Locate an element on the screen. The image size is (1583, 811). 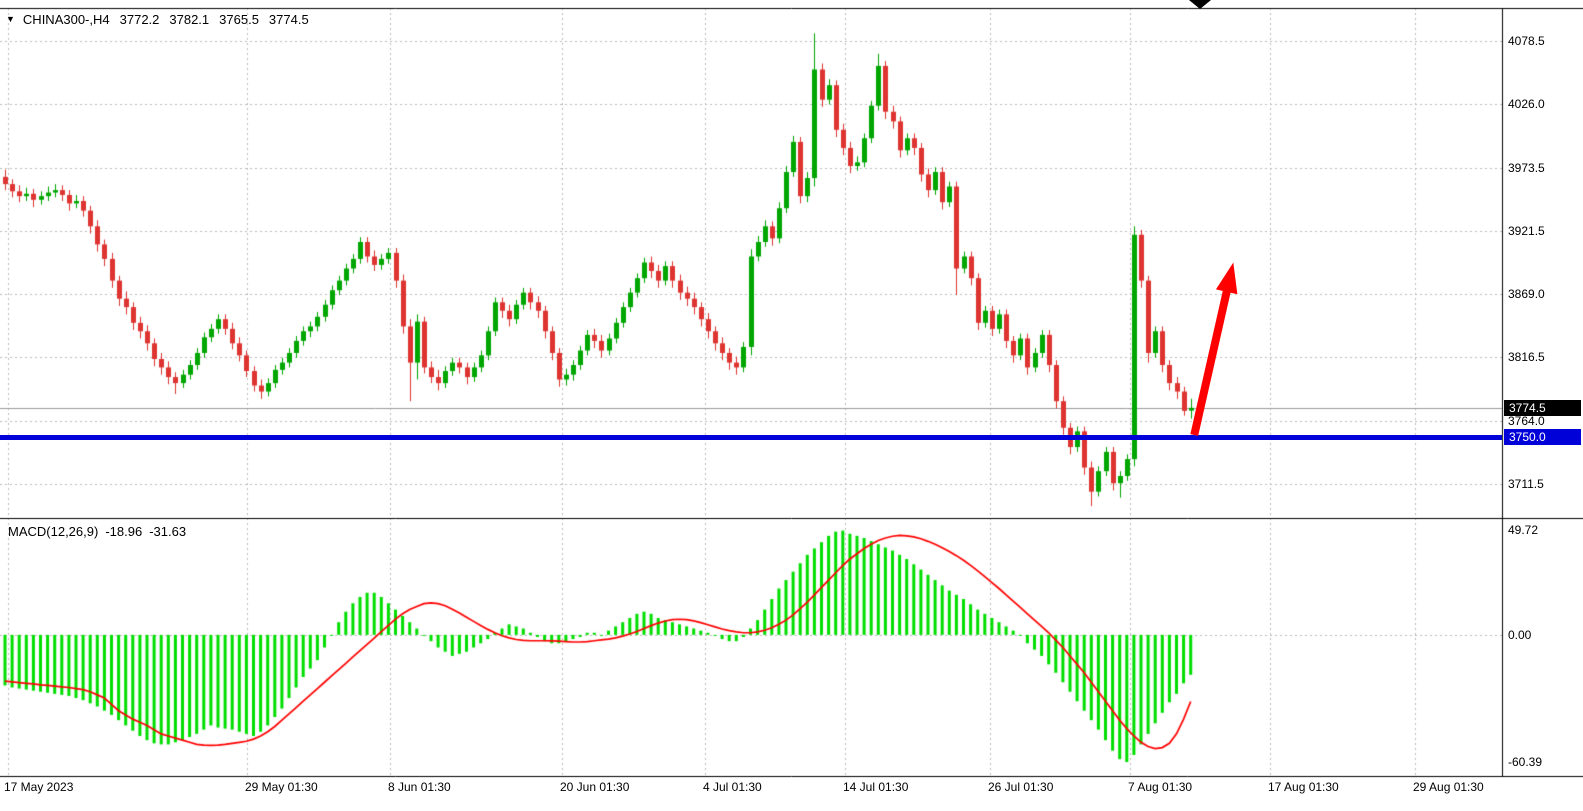
macd-name: MACD(12,26,9) is located at coordinates (53, 531).